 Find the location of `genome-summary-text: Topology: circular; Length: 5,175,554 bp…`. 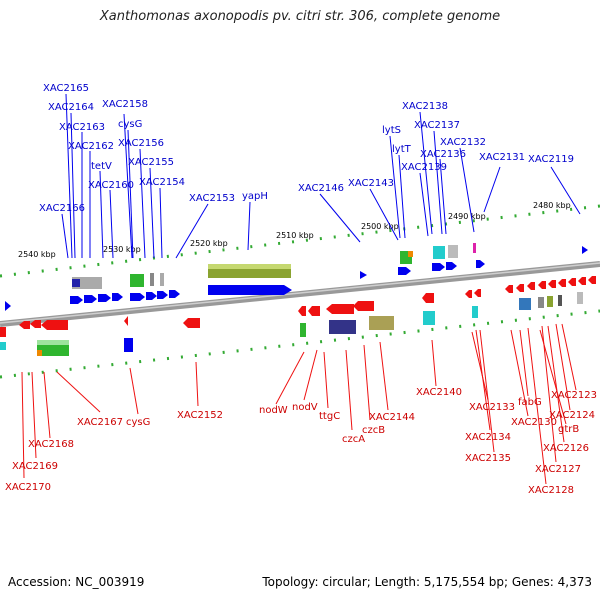

genome-summary-text: Topology: circular; Length: 5,175,554 bp… is located at coordinates (427, 582).